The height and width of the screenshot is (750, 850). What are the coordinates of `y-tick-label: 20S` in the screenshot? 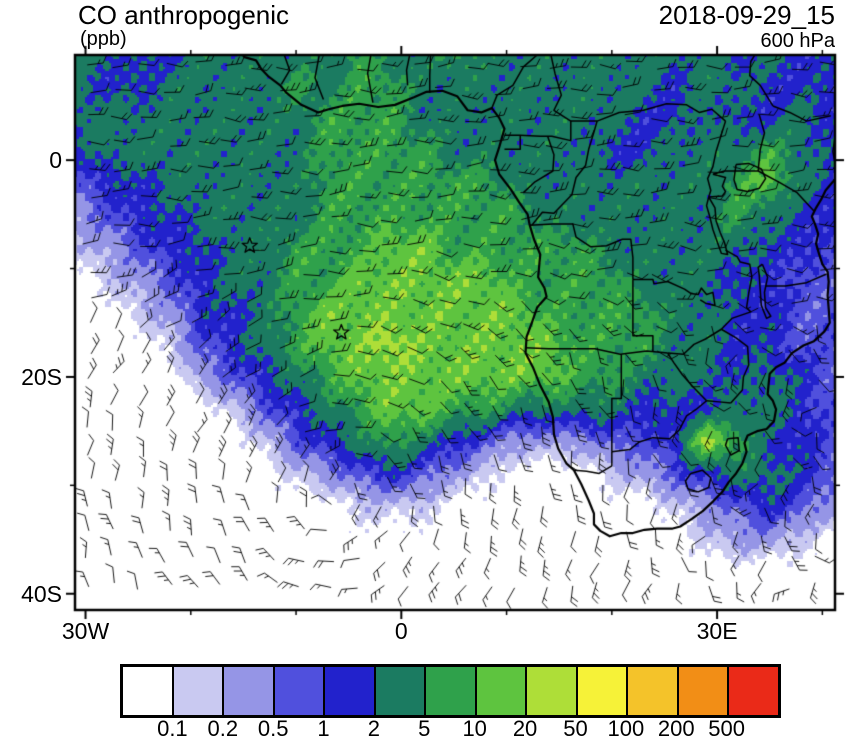 It's located at (41, 376).